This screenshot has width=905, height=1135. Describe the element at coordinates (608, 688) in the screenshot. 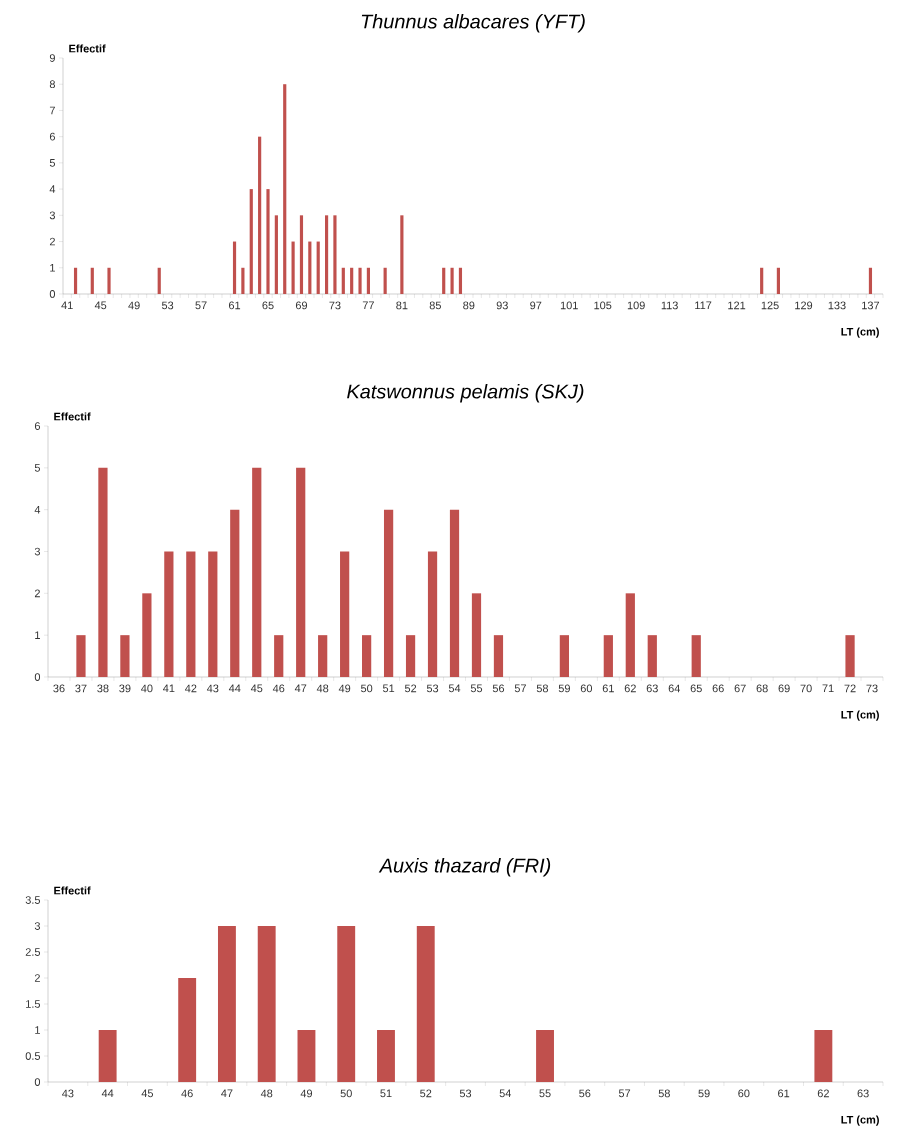

I see `x-tick-label: 61` at that location.